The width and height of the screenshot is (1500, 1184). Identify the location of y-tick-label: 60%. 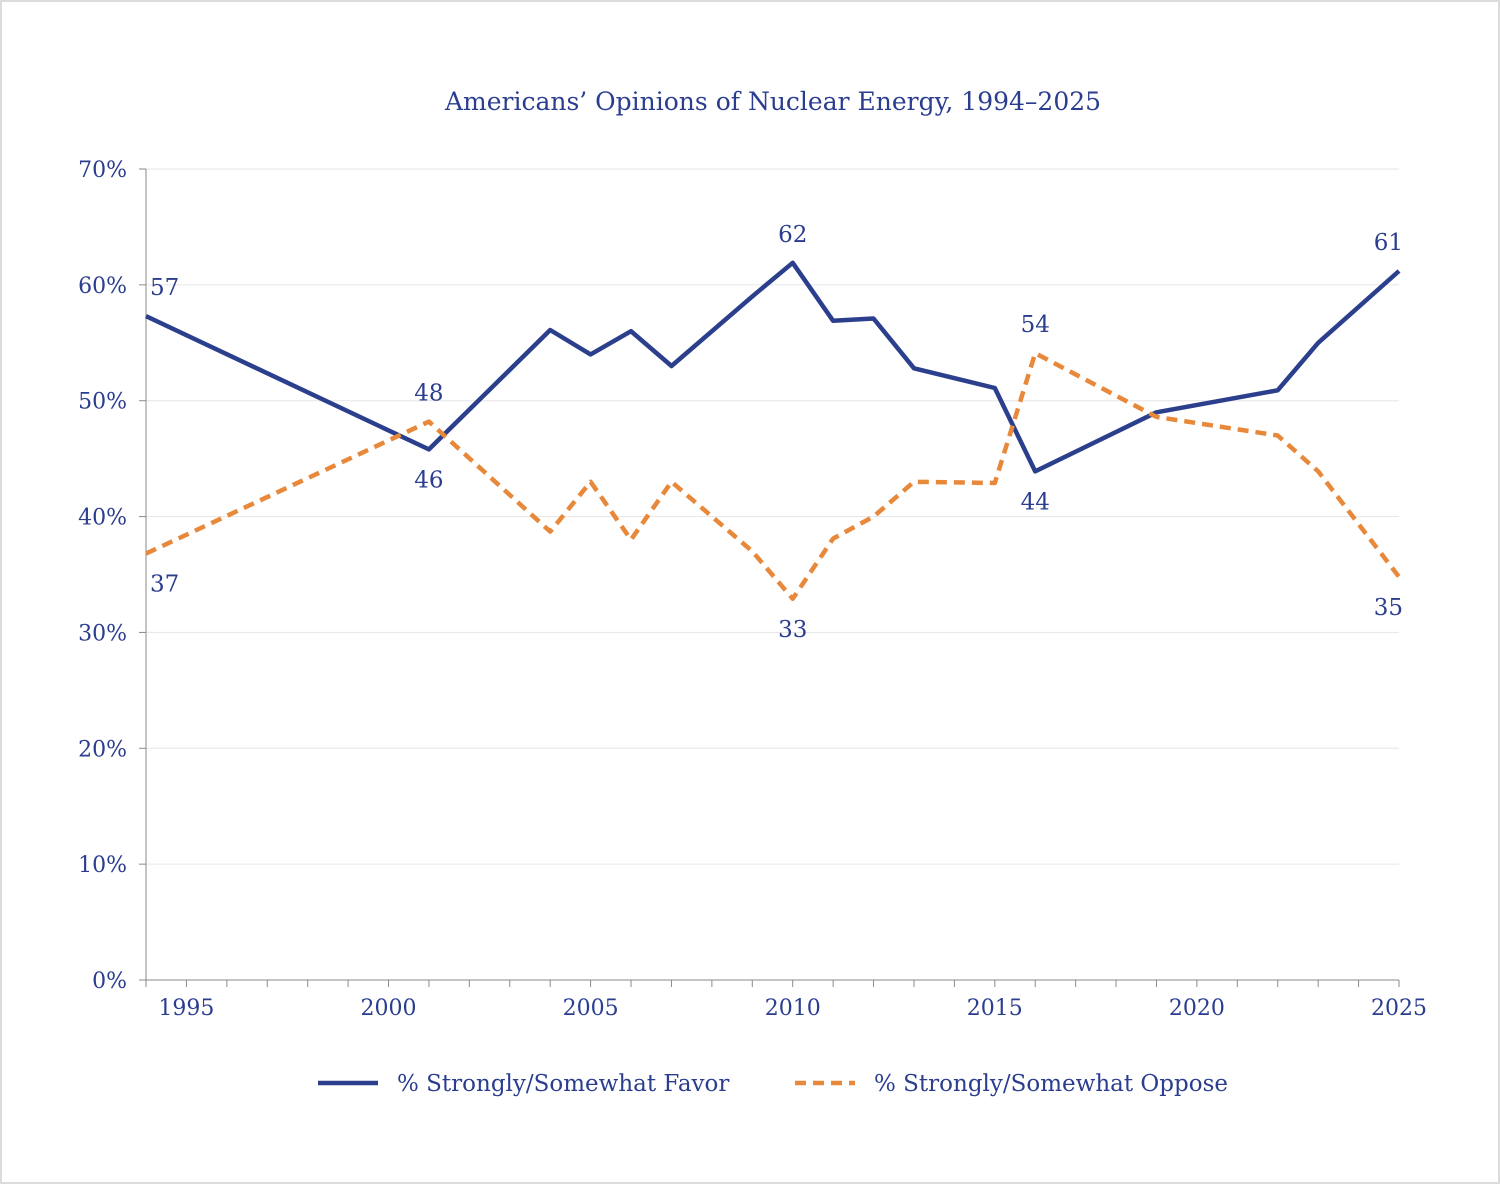
(102, 286).